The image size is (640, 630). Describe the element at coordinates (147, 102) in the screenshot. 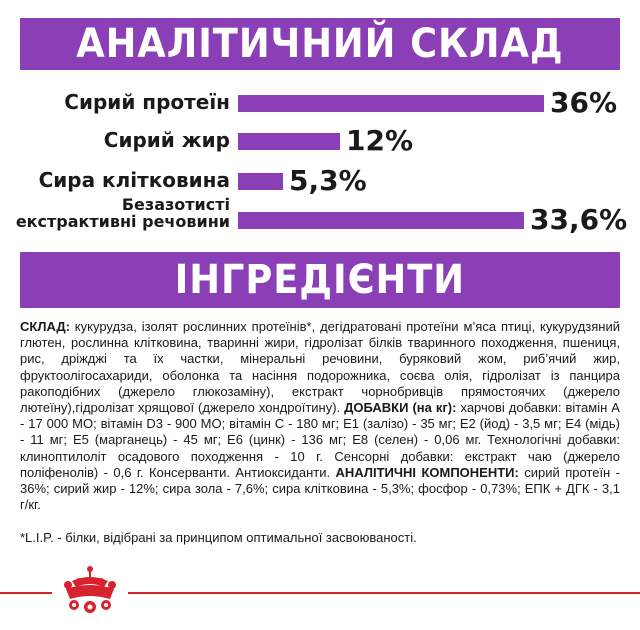

I see `nutrient-label: Сирий протеїн` at that location.